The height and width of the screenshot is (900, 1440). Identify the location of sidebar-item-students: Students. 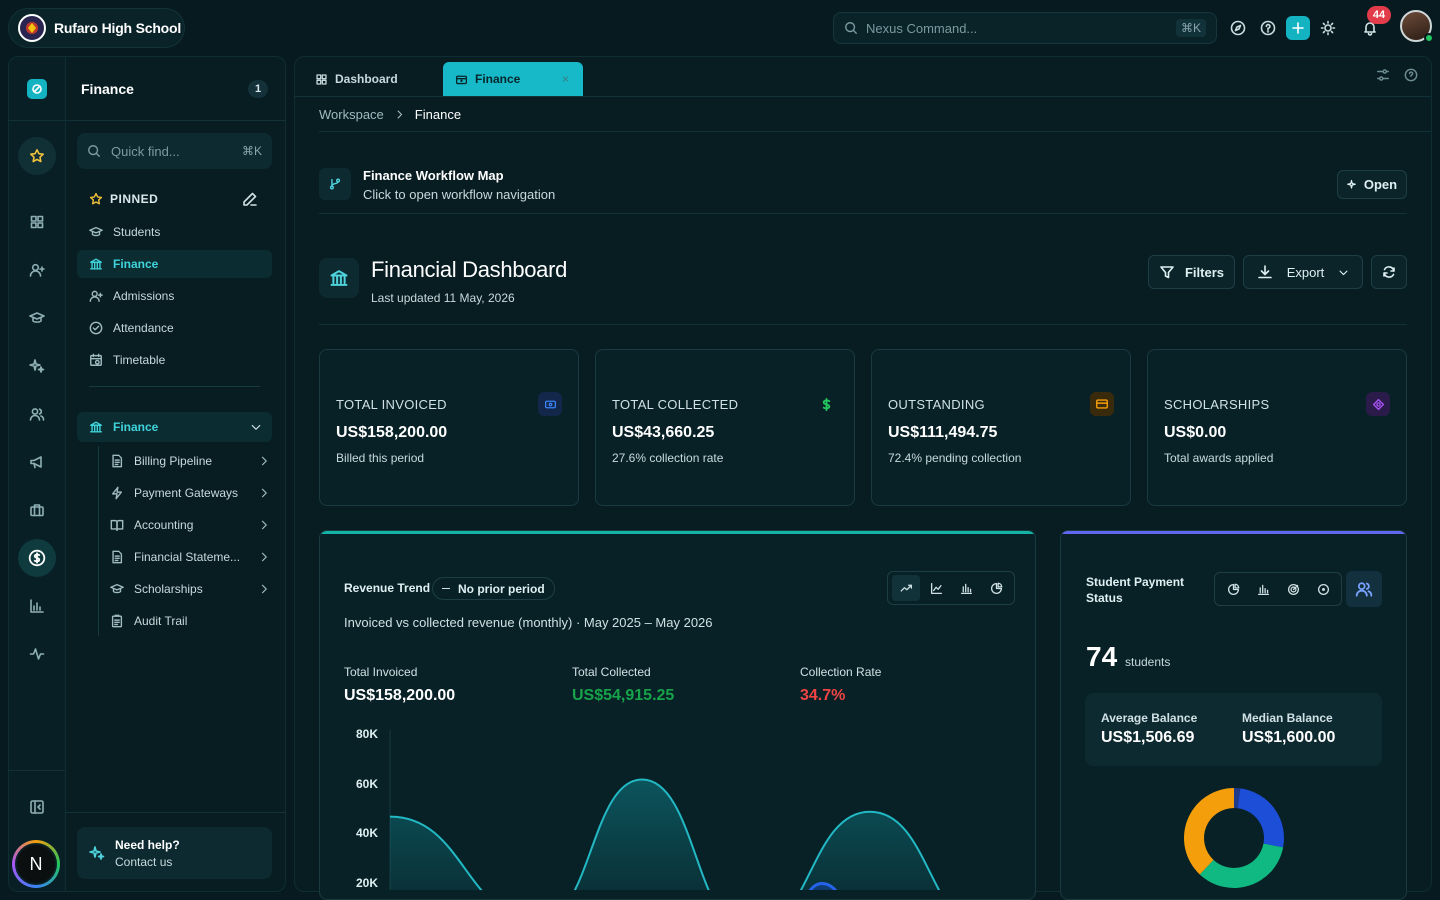
(174, 232).